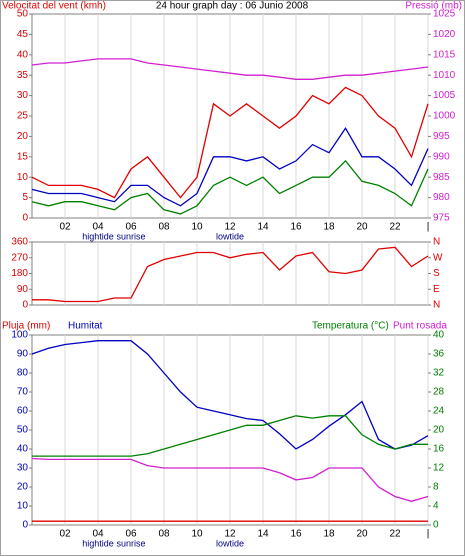 The height and width of the screenshot is (556, 465). I want to click on y2-tick-label: 995, so click(441, 136).